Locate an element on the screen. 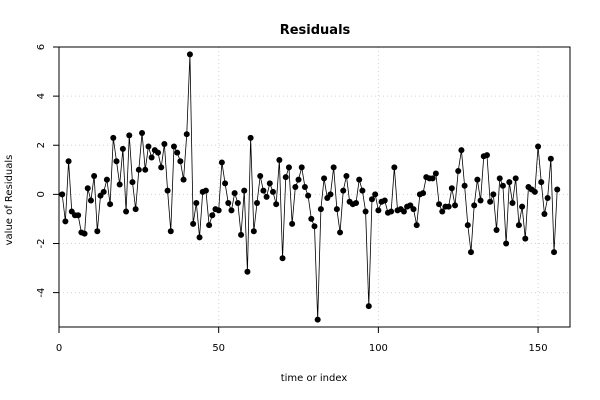 This screenshot has height=400, width=600. y-tick-label: 6 is located at coordinates (41, 47).